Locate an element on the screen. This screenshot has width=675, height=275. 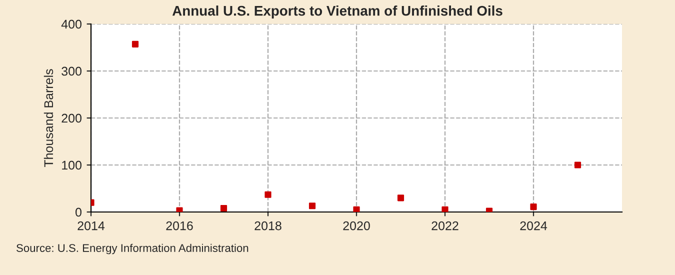
y-tick-label: 200 is located at coordinates (72, 118).